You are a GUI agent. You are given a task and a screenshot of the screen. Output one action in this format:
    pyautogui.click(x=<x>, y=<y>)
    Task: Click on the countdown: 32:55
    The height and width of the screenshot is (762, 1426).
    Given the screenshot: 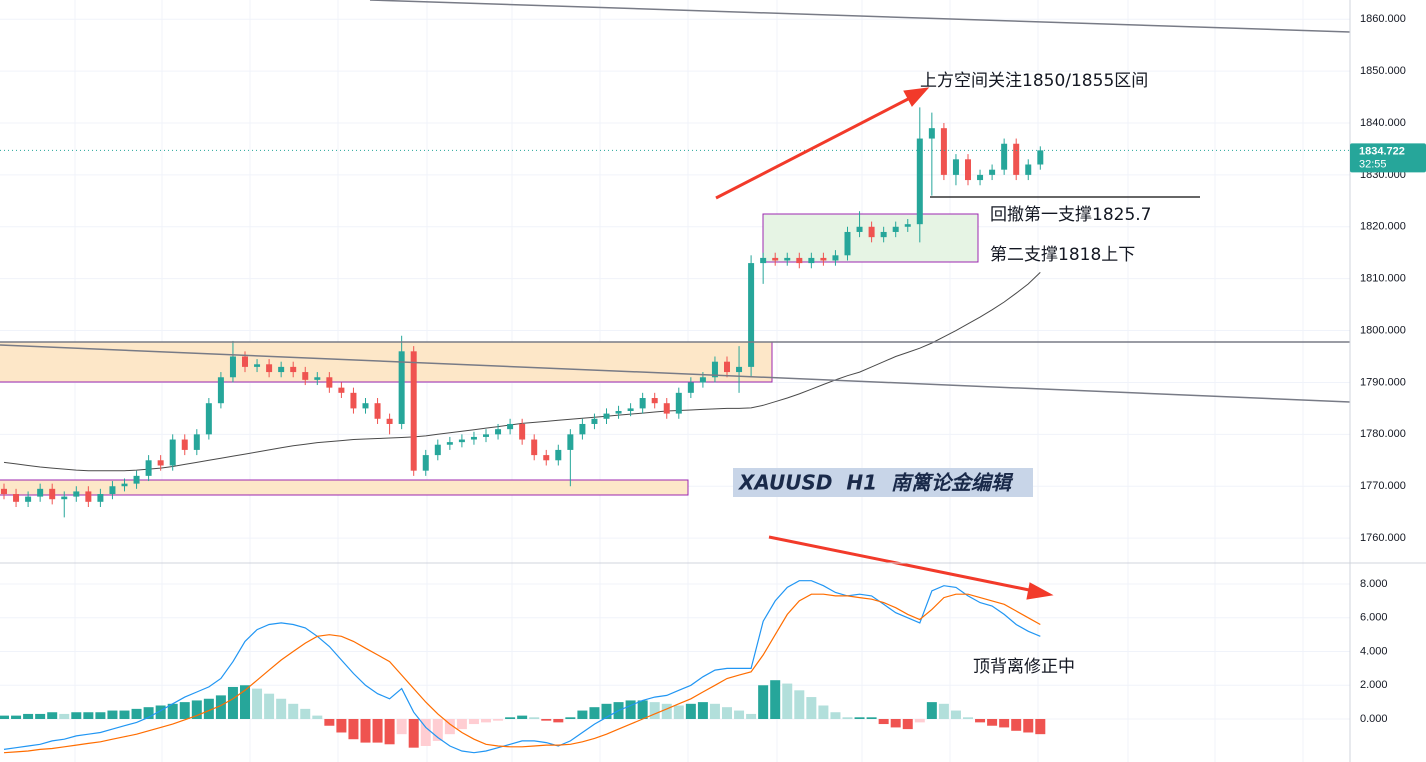 What is the action you would take?
    pyautogui.click(x=1373, y=164)
    